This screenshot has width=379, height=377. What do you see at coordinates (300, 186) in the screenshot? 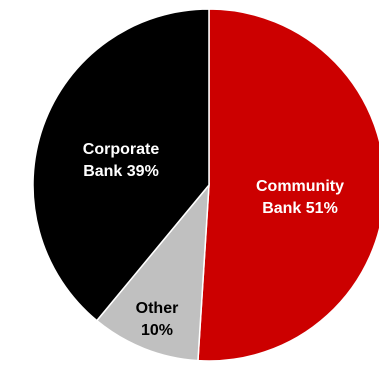
I see `slice-label-line1: Community` at bounding box center [300, 186].